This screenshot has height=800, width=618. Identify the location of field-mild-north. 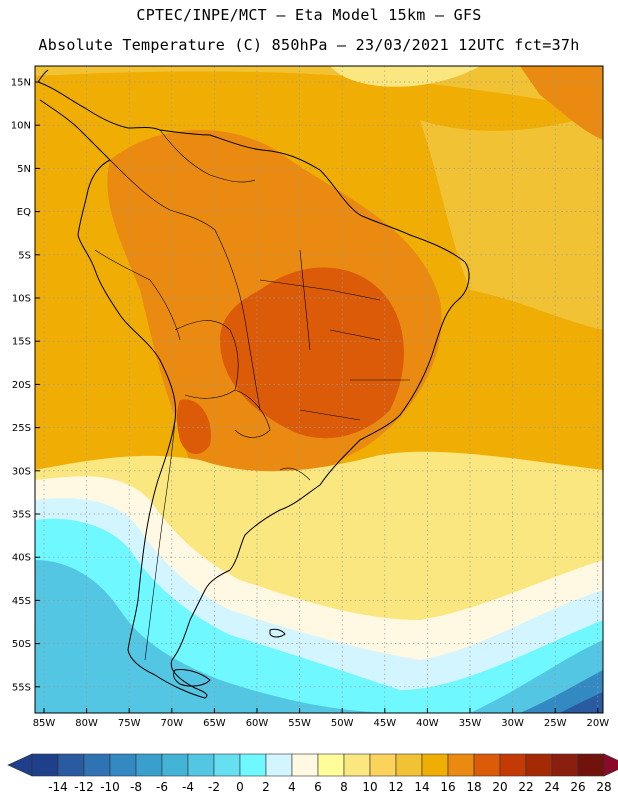
(319, 88).